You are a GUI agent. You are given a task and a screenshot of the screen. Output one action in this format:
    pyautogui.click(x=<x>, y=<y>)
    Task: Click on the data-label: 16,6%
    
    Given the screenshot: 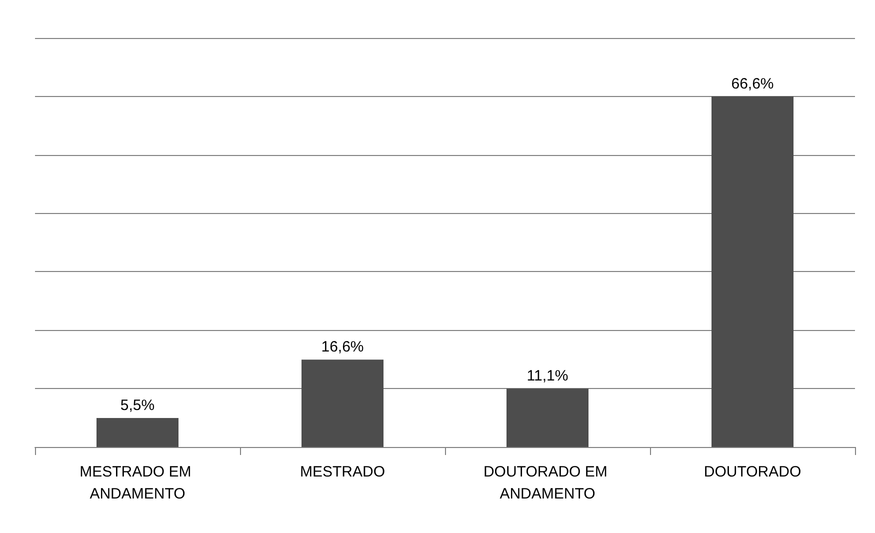 What is the action you would take?
    pyautogui.click(x=342, y=347)
    